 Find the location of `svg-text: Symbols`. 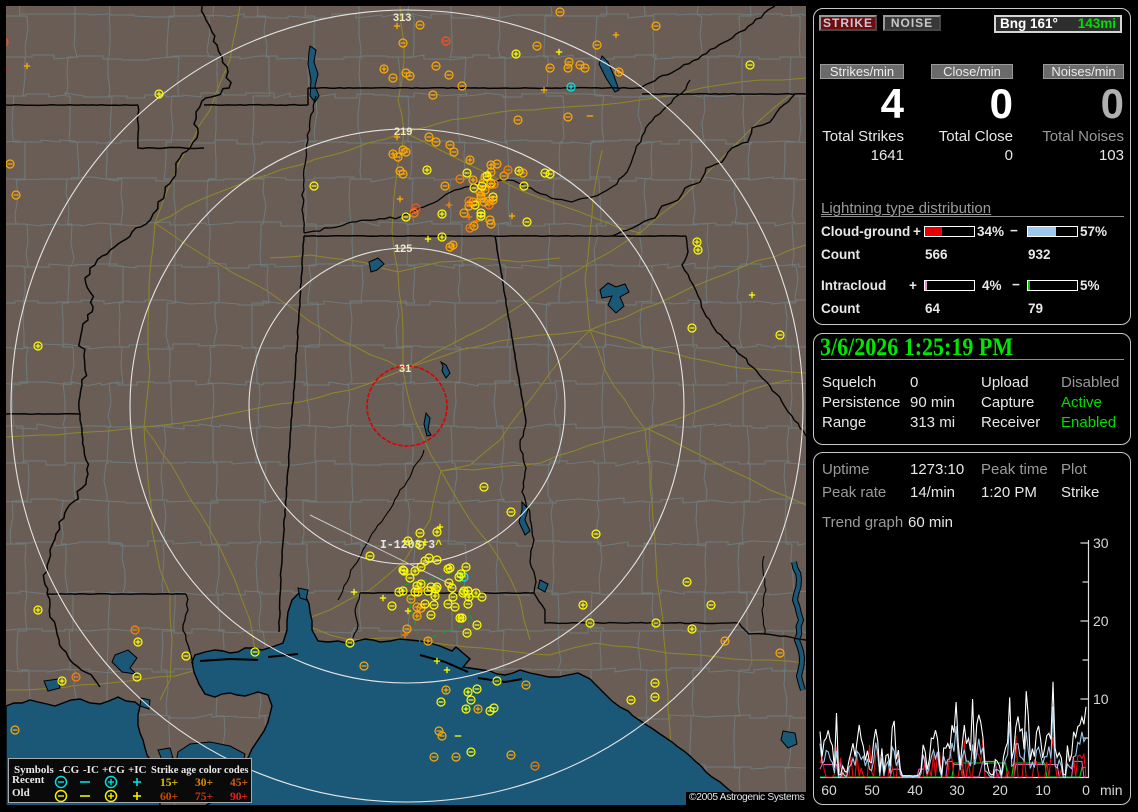

svg-text: Symbols is located at coordinates (34, 770).